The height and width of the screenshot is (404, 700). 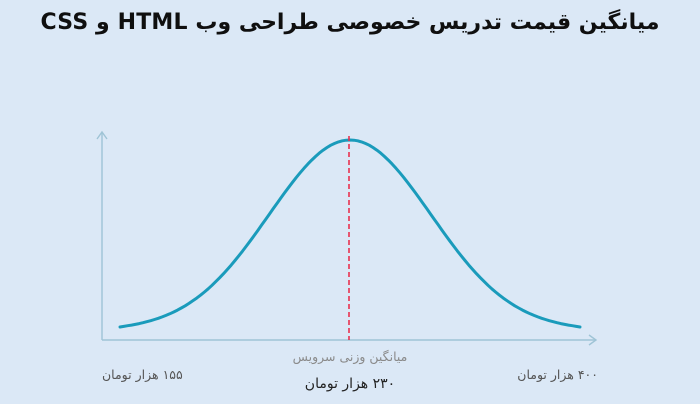 What do you see at coordinates (593, 340) in the screenshot?
I see `x-axis-arrow` at bounding box center [593, 340].